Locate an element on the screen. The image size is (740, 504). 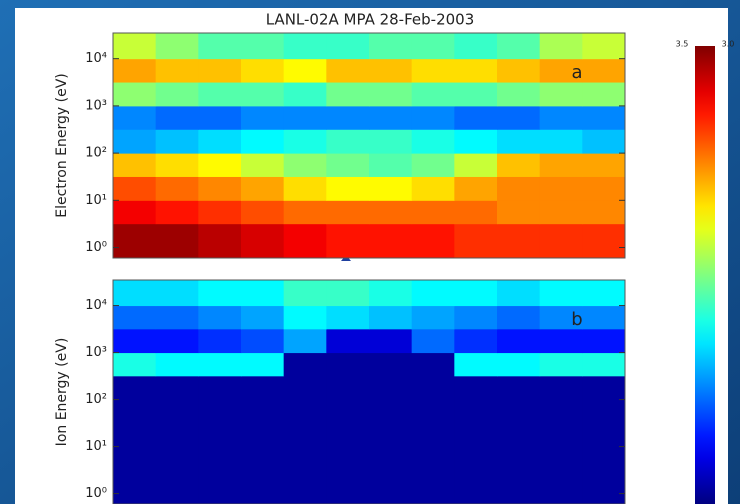
y-tick-label: 10⁴ is located at coordinates (96, 305).